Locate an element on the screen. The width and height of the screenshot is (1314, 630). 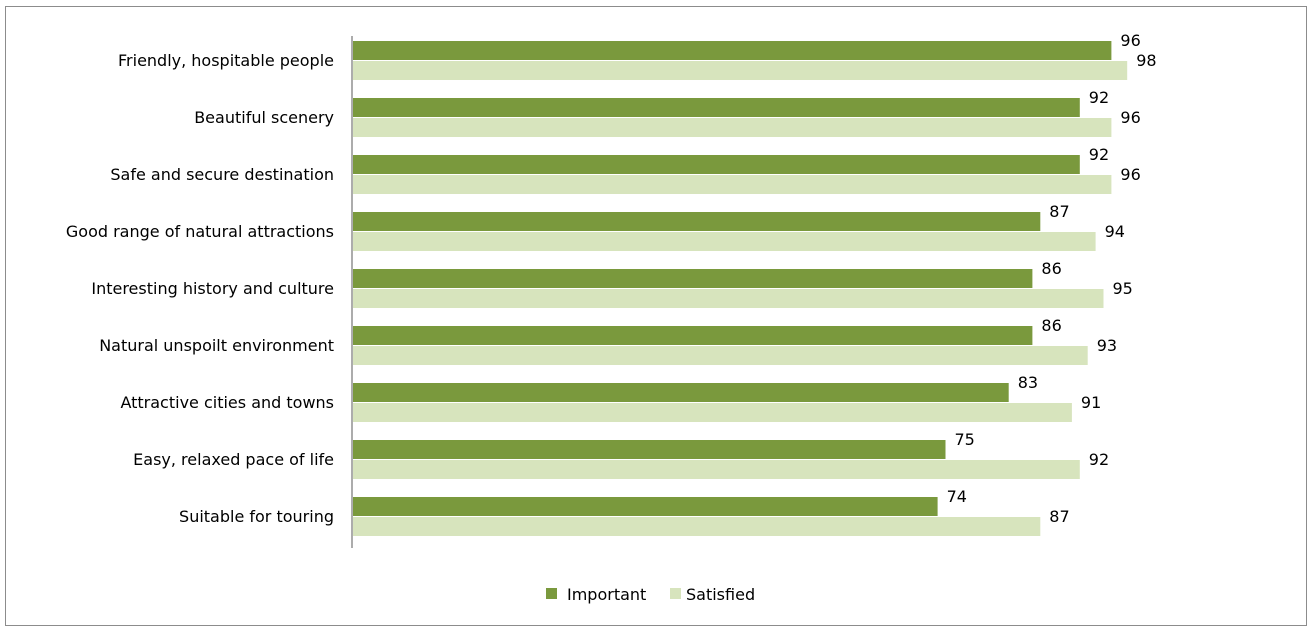
category-label: Safe and secure destination is located at coordinates (222, 174).